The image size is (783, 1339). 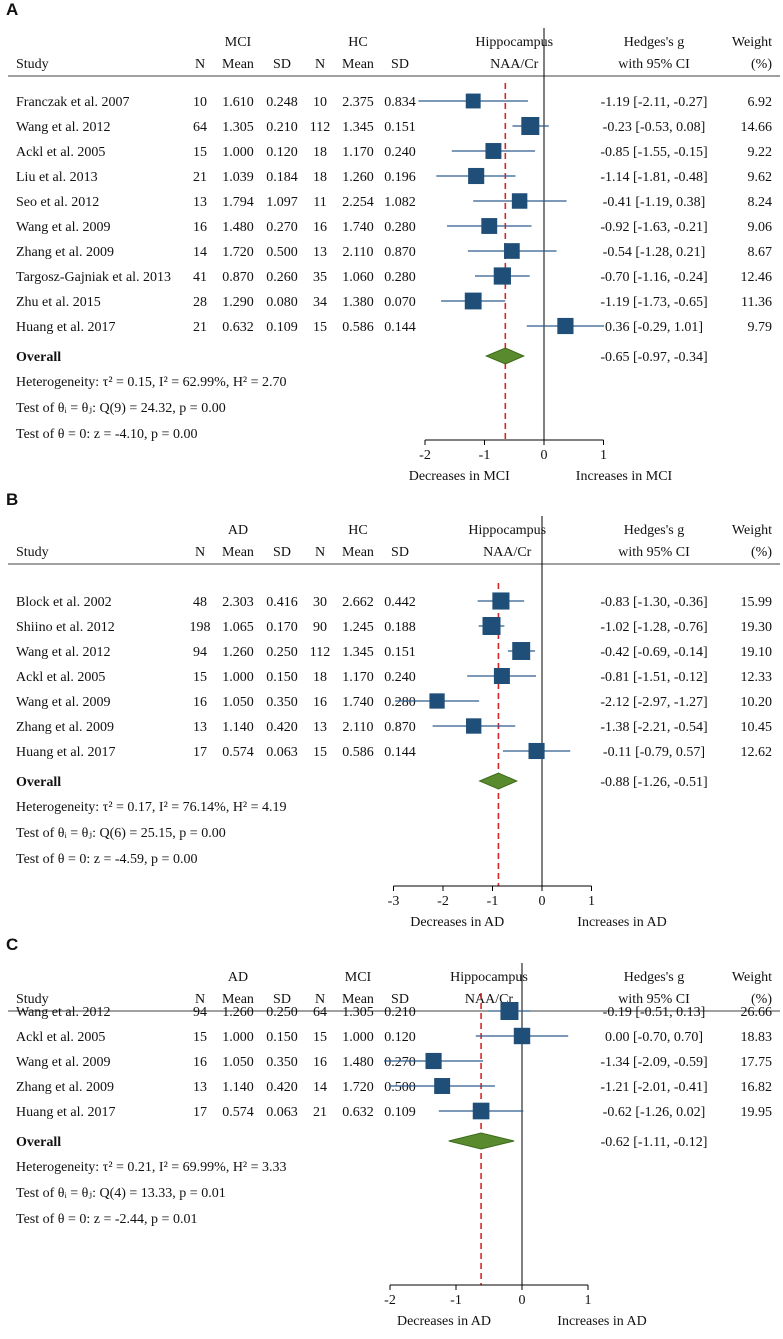 What do you see at coordinates (93, 277) in the screenshot?
I see `study-name: Targosz-Gajniak et al. 2013` at bounding box center [93, 277].